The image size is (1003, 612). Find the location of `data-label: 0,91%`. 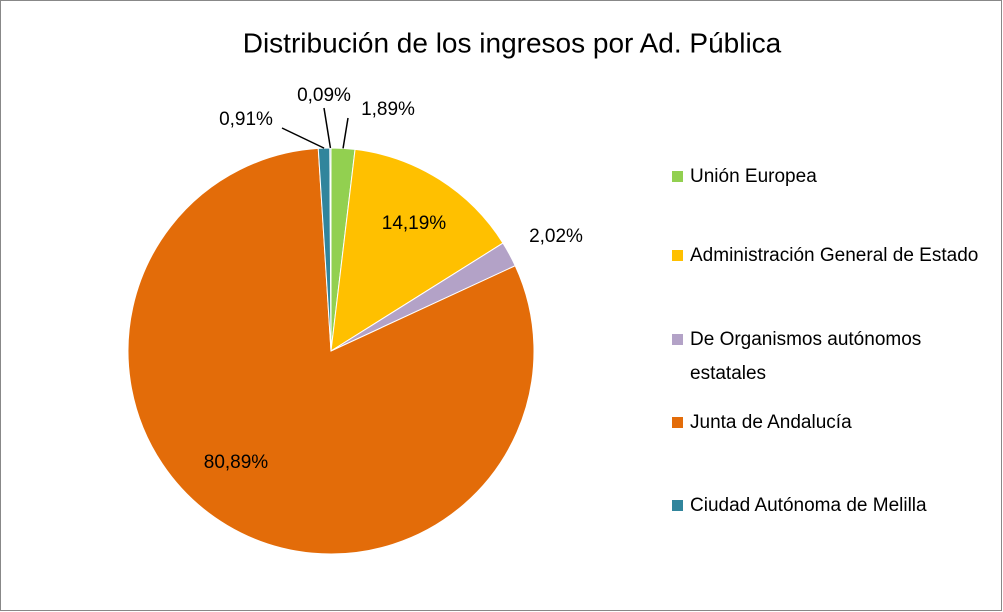

data-label: 0,91% is located at coordinates (246, 119).